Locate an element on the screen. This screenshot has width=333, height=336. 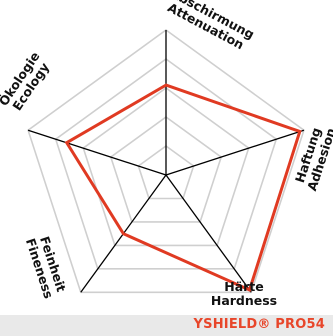
axis-label-hardness: Härte Hardness is located at coordinates (244, 293).